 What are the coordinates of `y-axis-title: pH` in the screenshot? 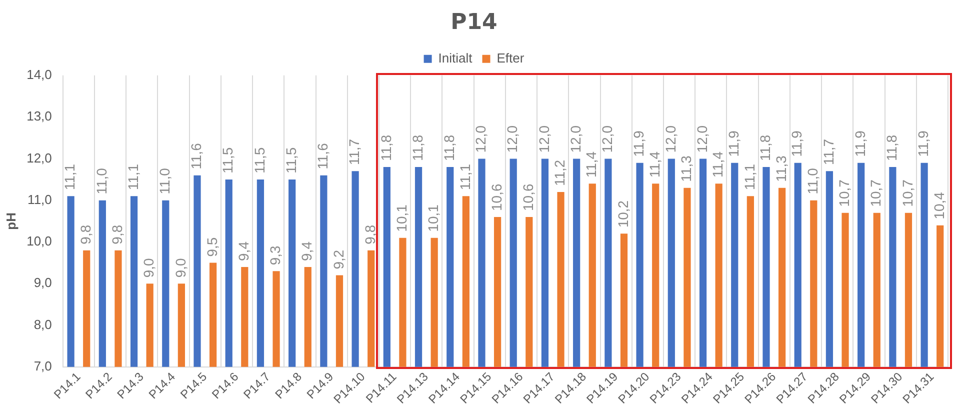 It's located at (10, 221).